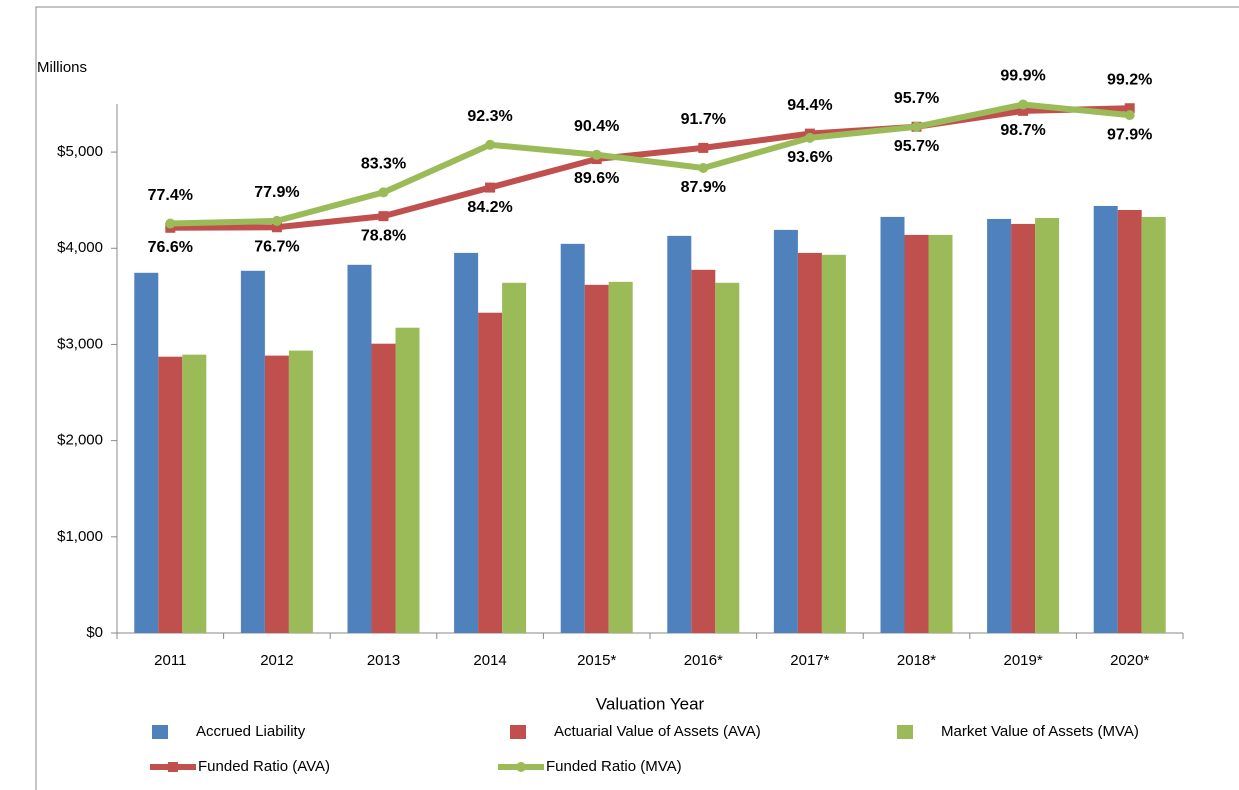  Describe the element at coordinates (596, 660) in the screenshot. I see `x-tick-label: 2015*` at that location.